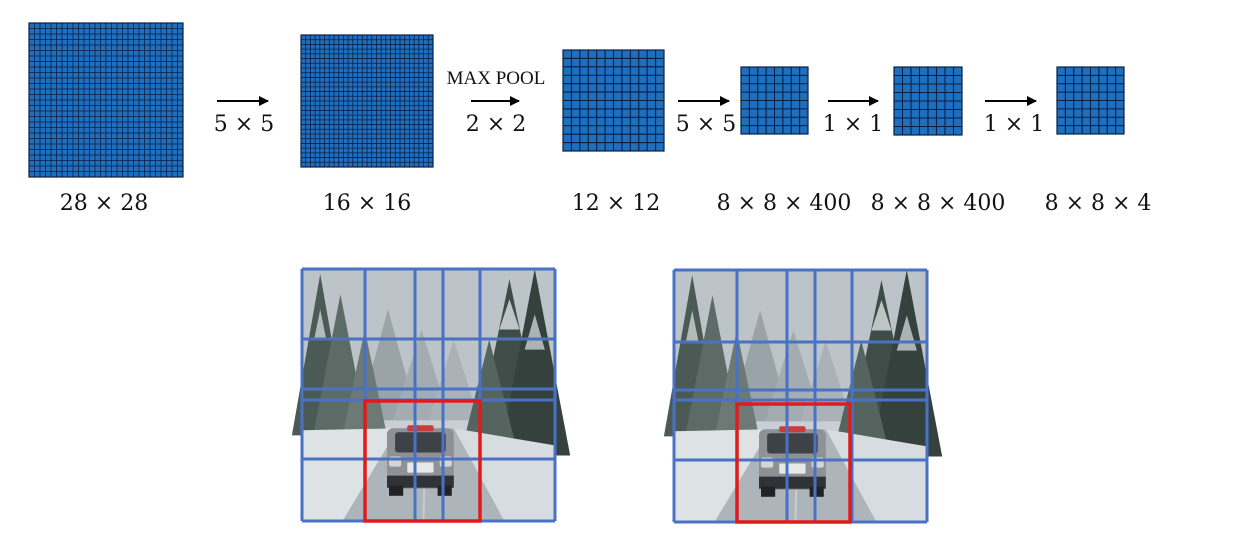 This screenshot has width=1237, height=546. Describe the element at coordinates (1098, 203) in the screenshot. I see `tensor-label-6: 8 × 8 × 4` at that location.